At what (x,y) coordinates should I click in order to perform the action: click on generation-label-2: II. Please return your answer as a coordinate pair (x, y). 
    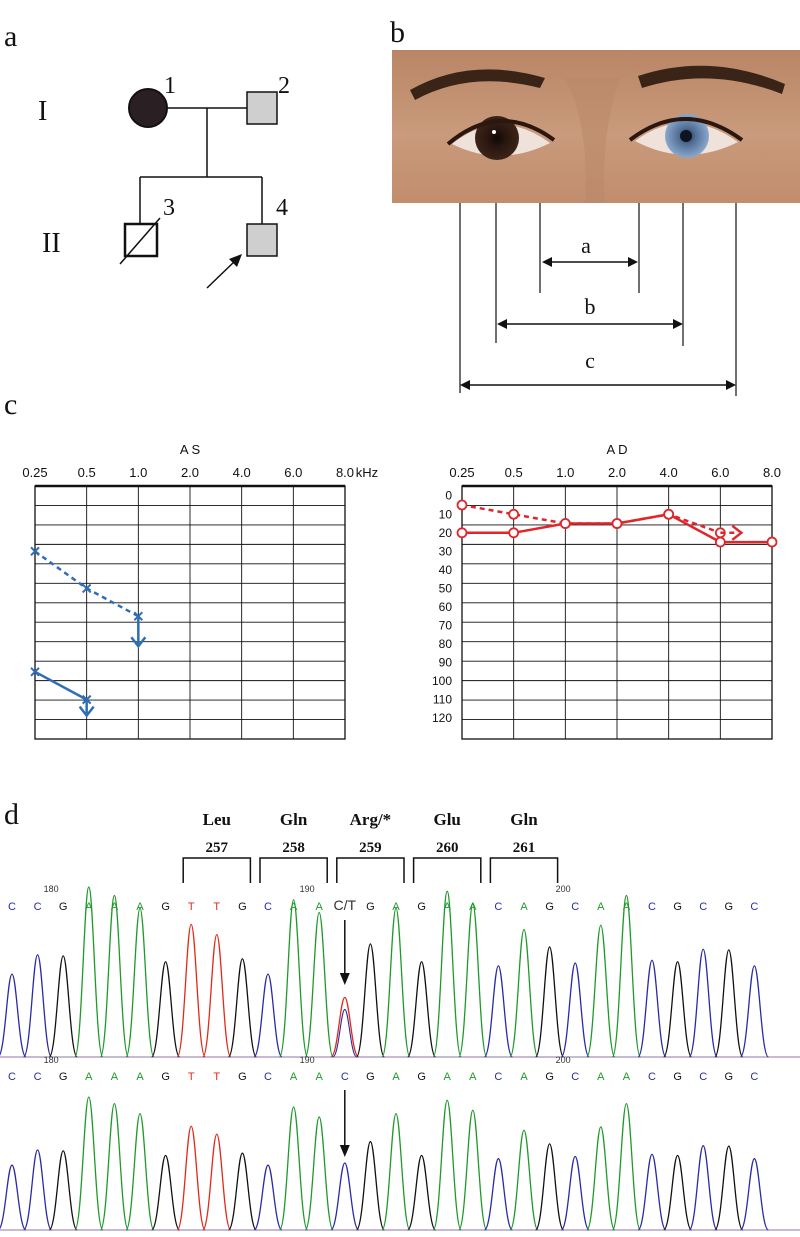
    Looking at the image, I should click on (51, 243).